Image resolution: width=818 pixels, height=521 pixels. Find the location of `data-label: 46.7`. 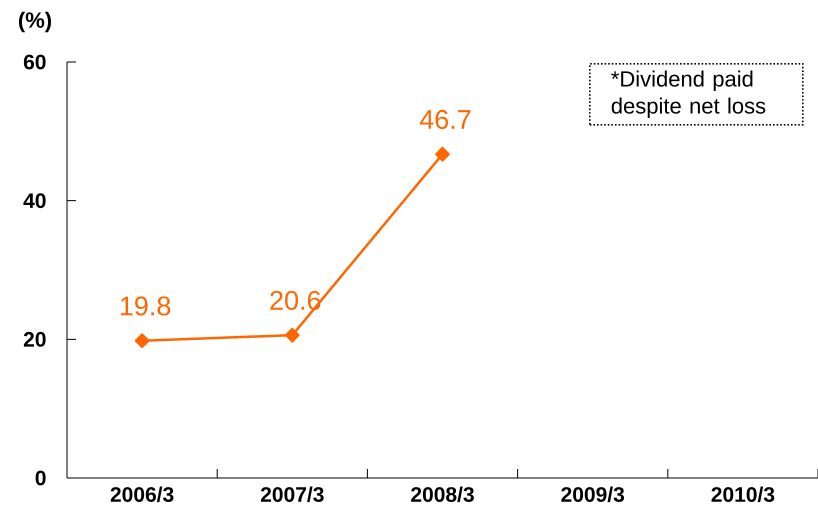

data-label: 46.7 is located at coordinates (445, 120).